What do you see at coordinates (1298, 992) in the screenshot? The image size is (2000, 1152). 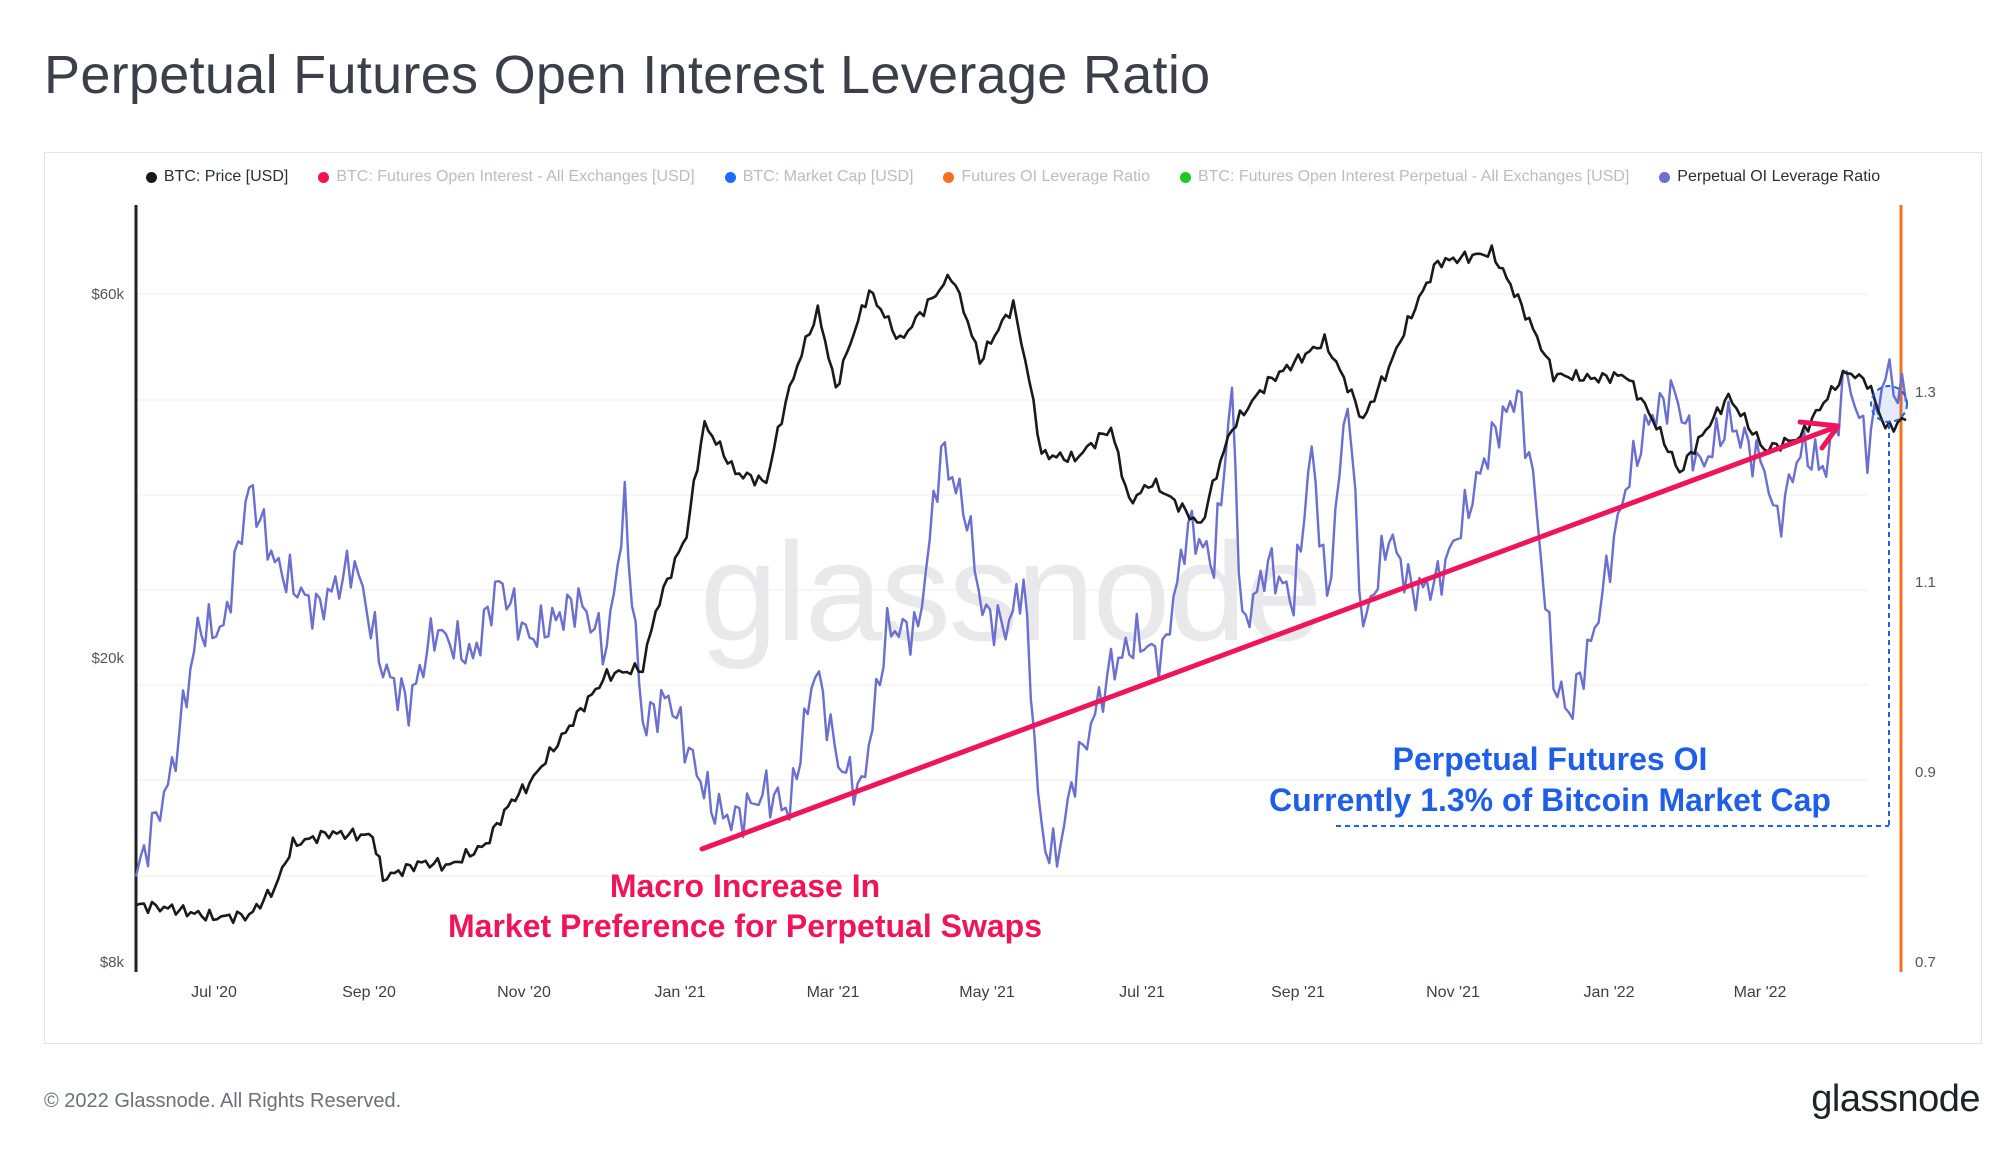 I see `x-tick-label: Sep '21` at bounding box center [1298, 992].